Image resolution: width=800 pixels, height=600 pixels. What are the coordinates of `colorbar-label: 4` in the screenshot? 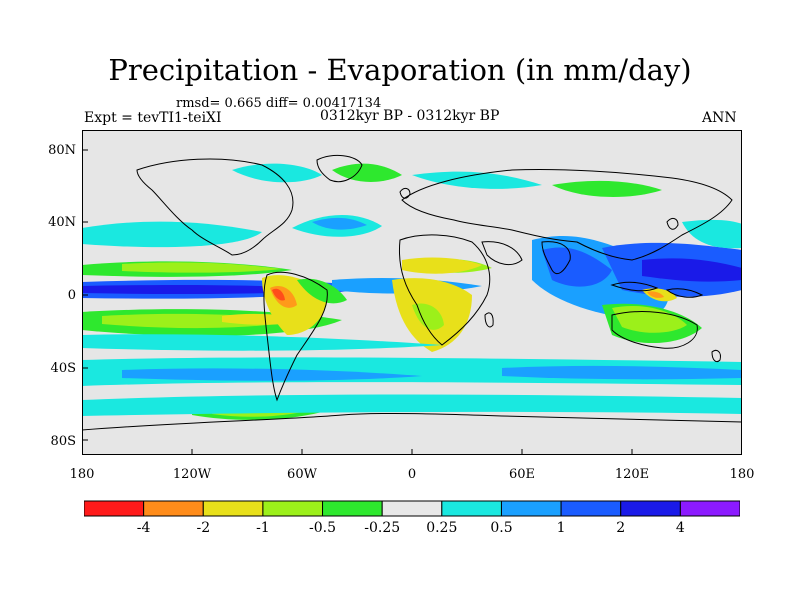 It's located at (680, 528).